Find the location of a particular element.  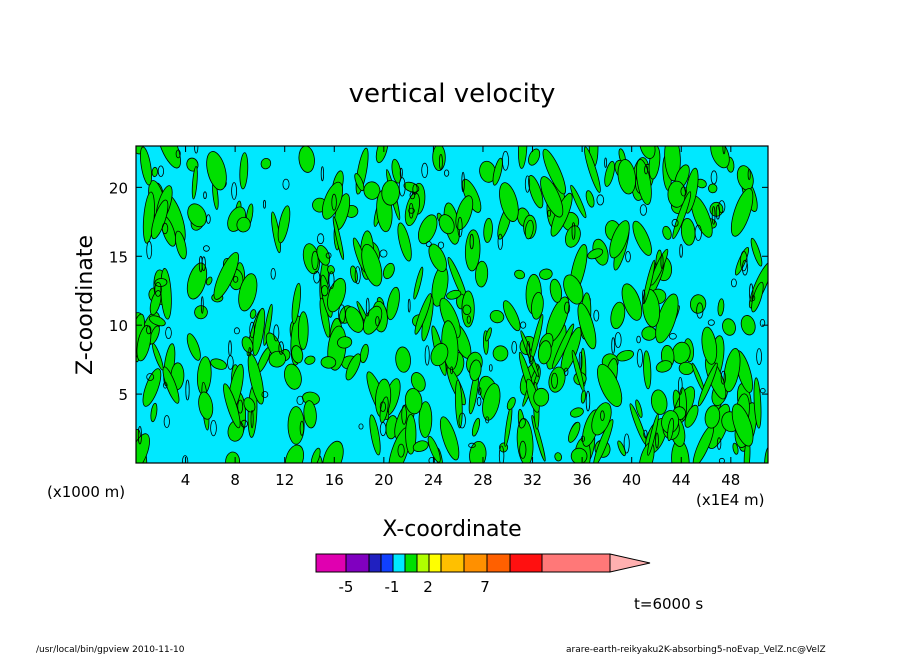

x-unit-right: (x1E4 m) is located at coordinates (730, 500).